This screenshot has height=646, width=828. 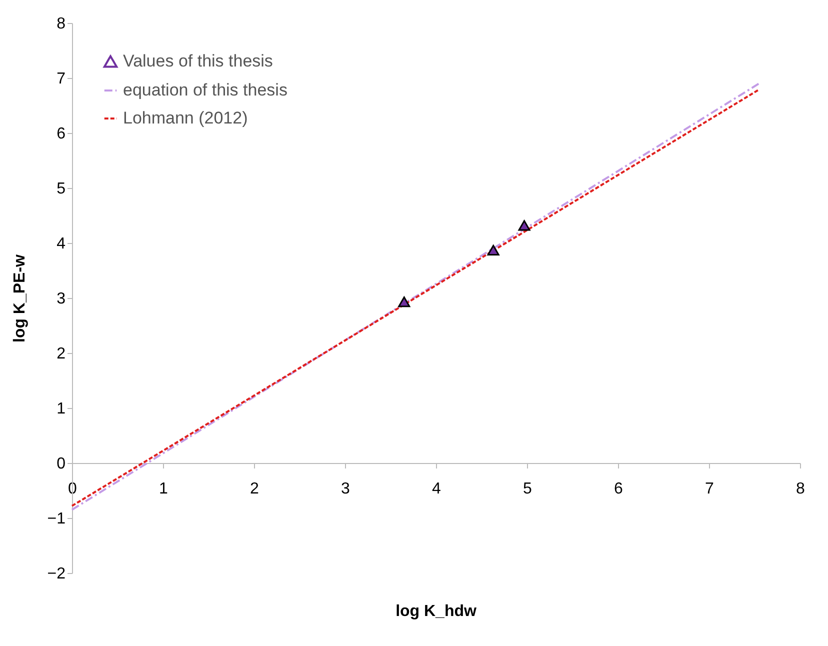 I want to click on legend-label: Lohmann (2012), so click(x=185, y=118).